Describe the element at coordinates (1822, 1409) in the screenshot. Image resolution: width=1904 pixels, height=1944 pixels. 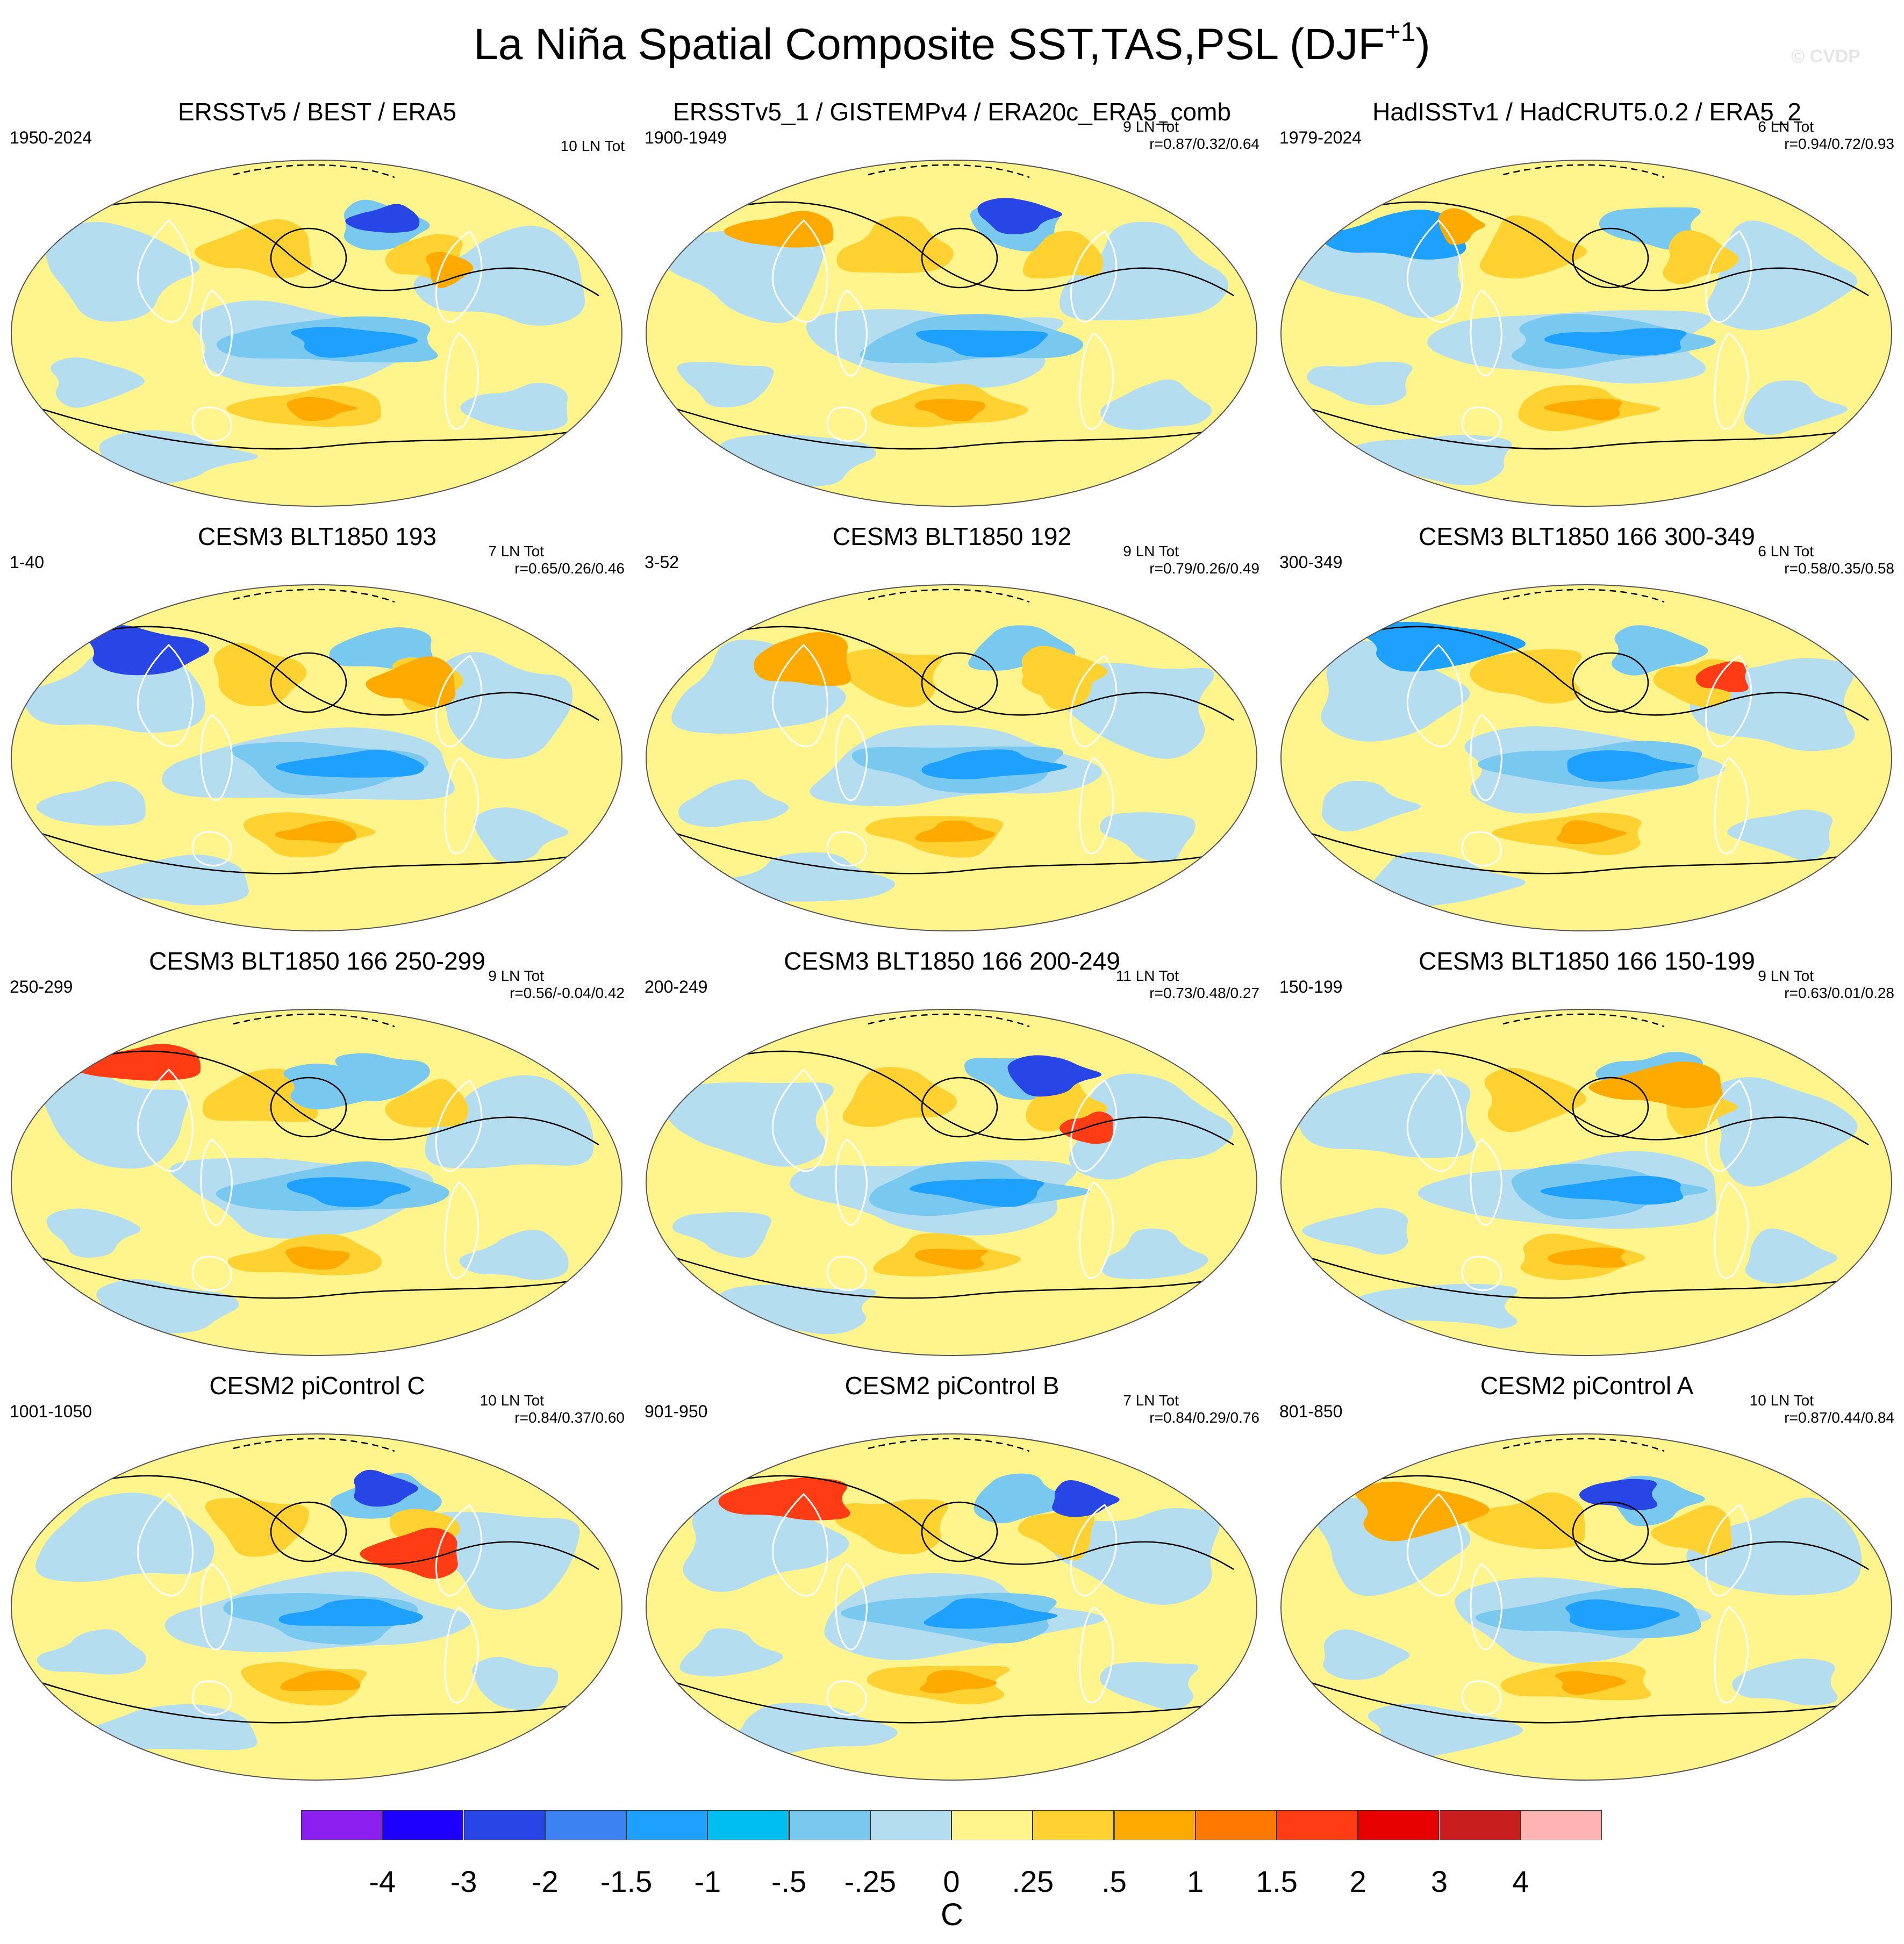
I see `panel-stats: 10 LN Tot r=0.87/0.44/0.84` at that location.